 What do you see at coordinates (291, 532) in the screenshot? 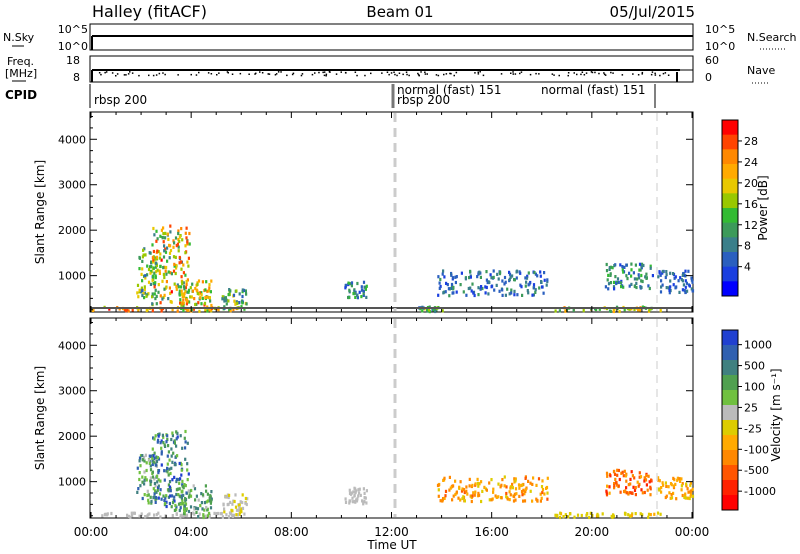
I see `x-tick-label: 08:00` at bounding box center [291, 532].